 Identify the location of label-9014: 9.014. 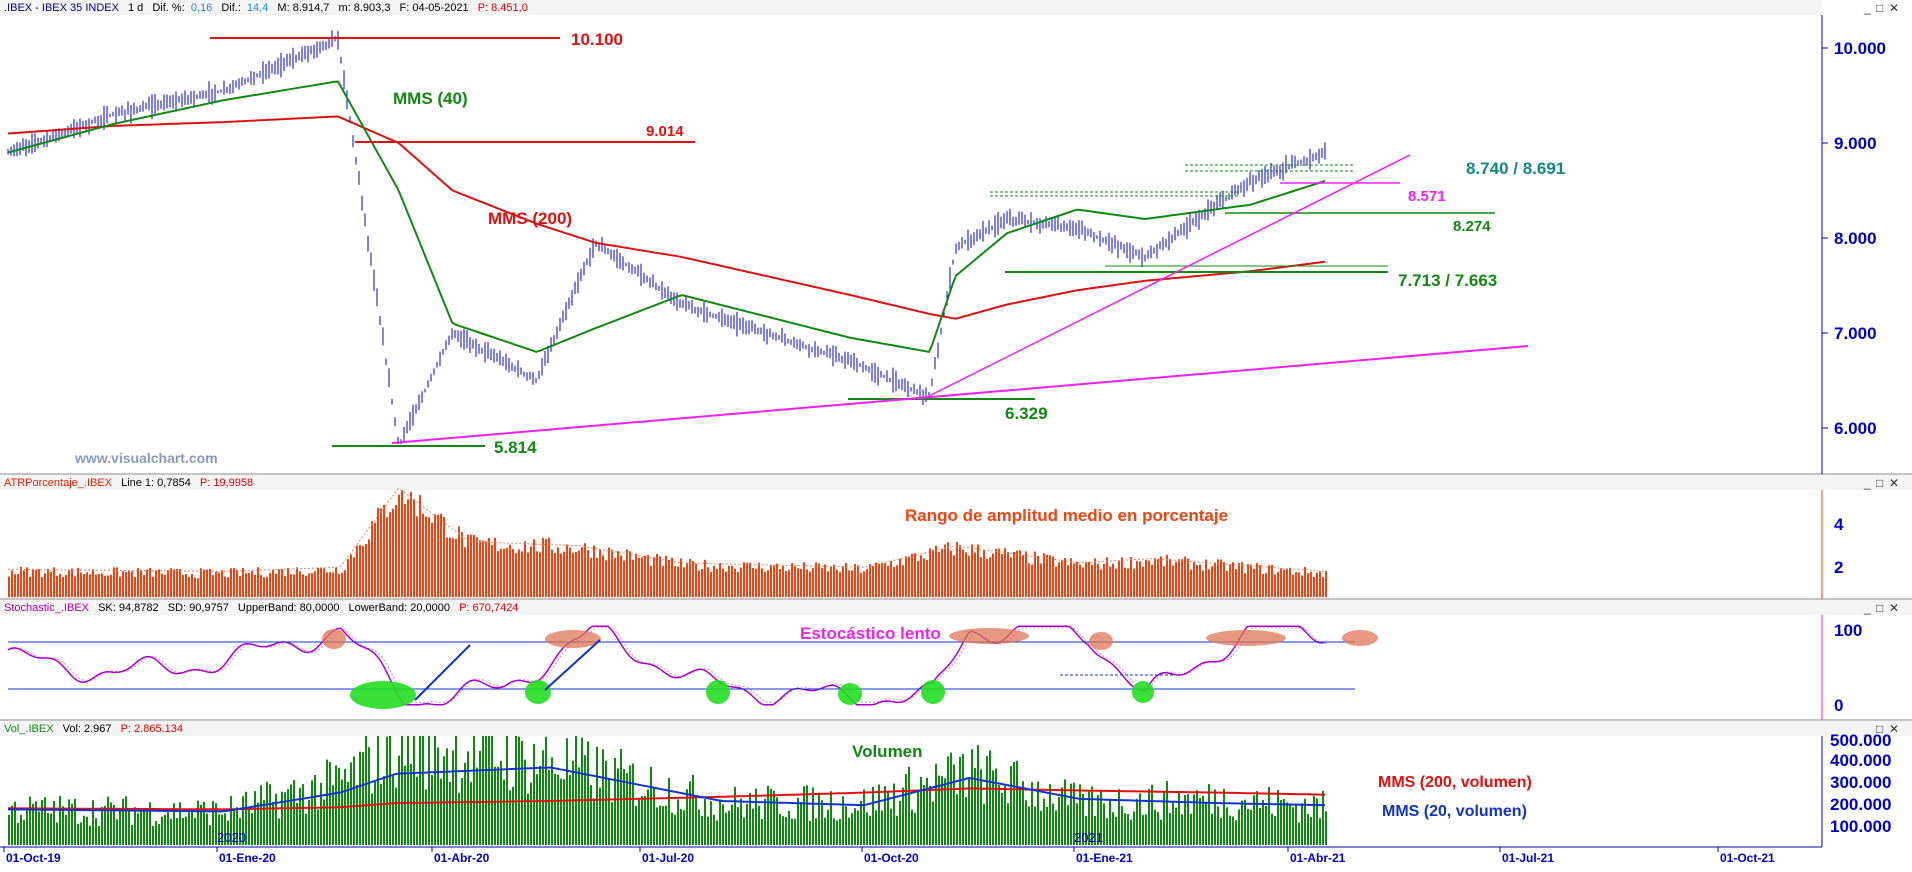
(665, 131).